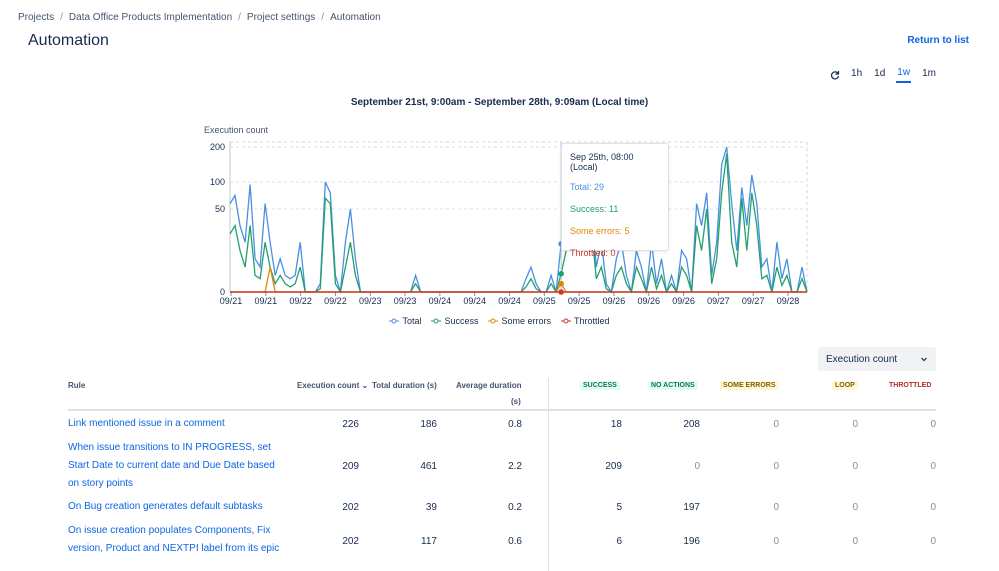 Image resolution: width=999 pixels, height=571 pixels. Describe the element at coordinates (461, 321) in the screenshot. I see `legend-success-label: Success` at that location.